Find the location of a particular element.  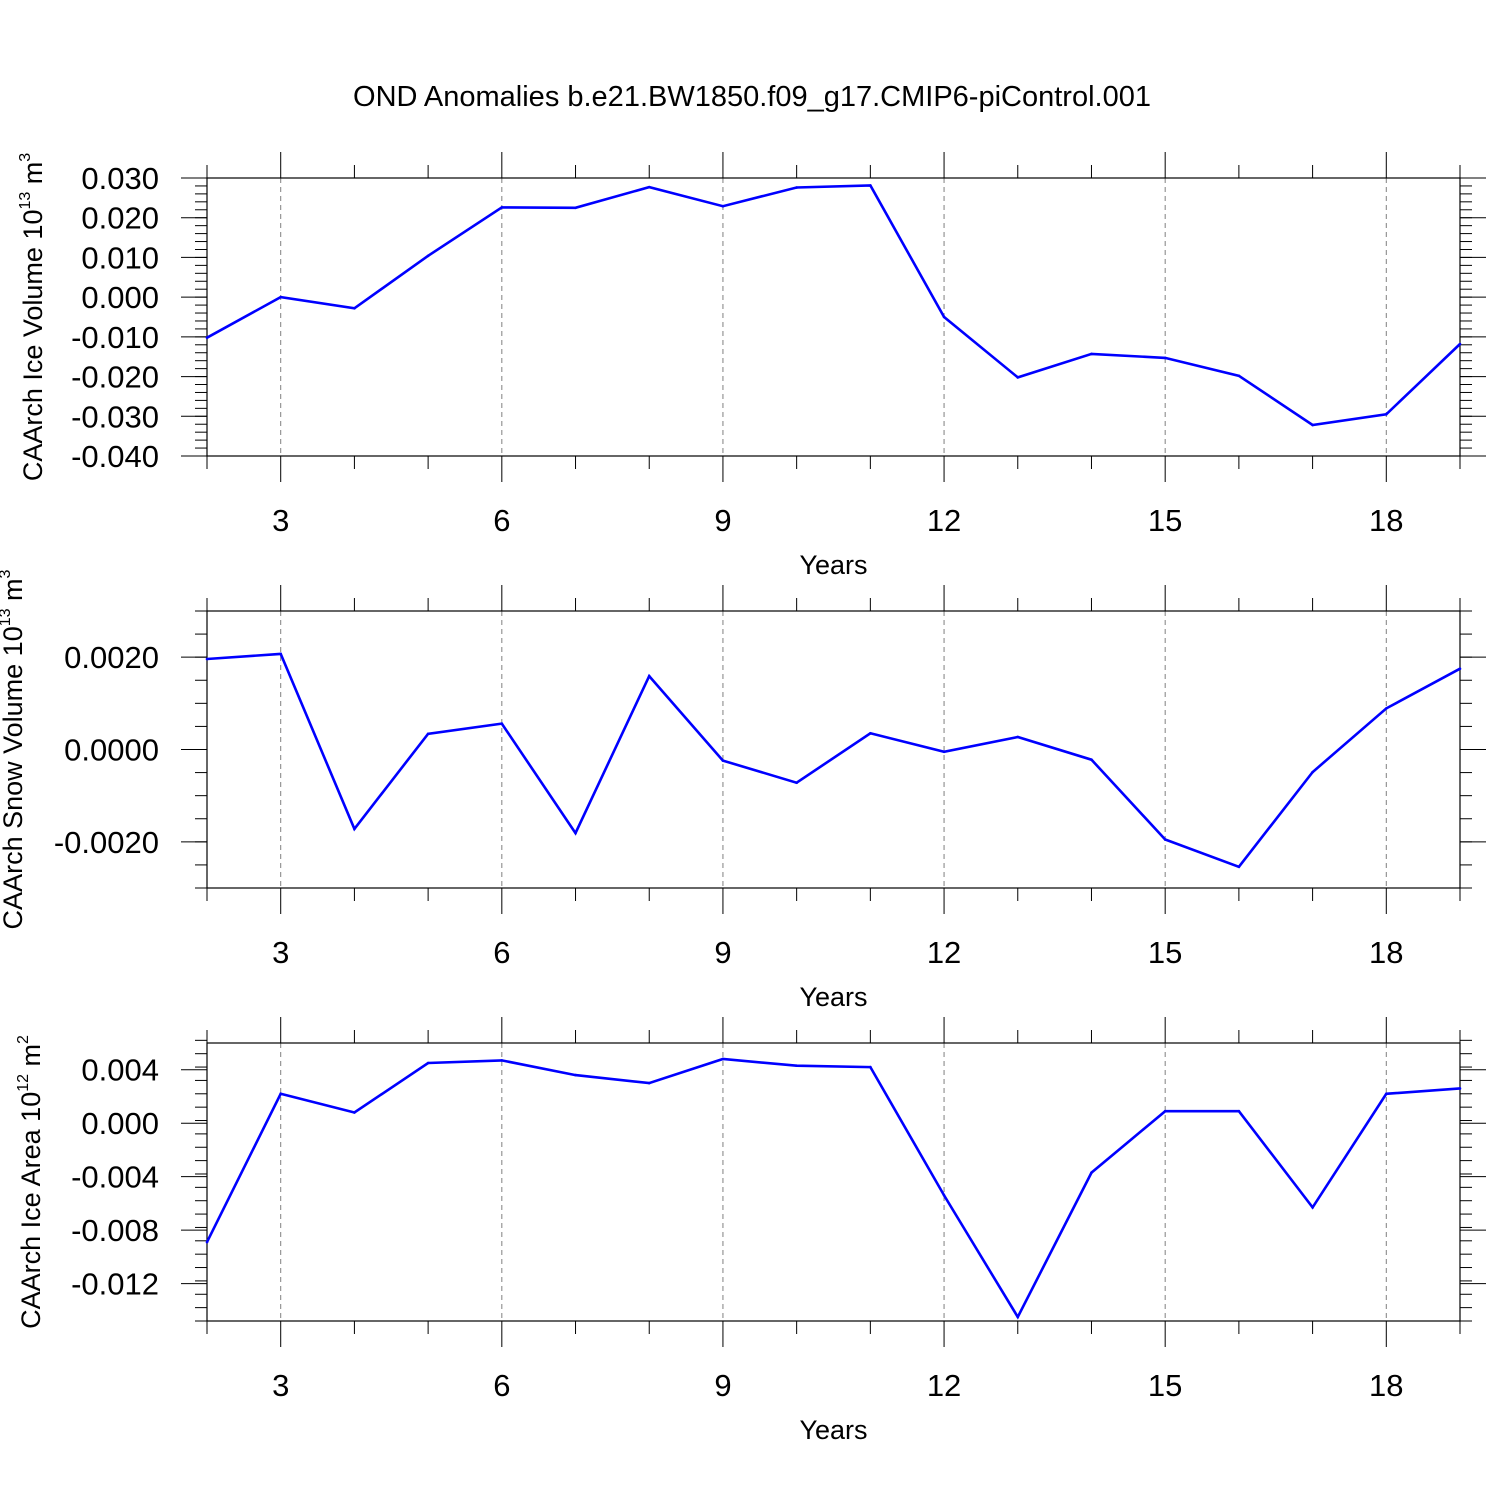

y-tick-label: 0.004 is located at coordinates (120, 1070).